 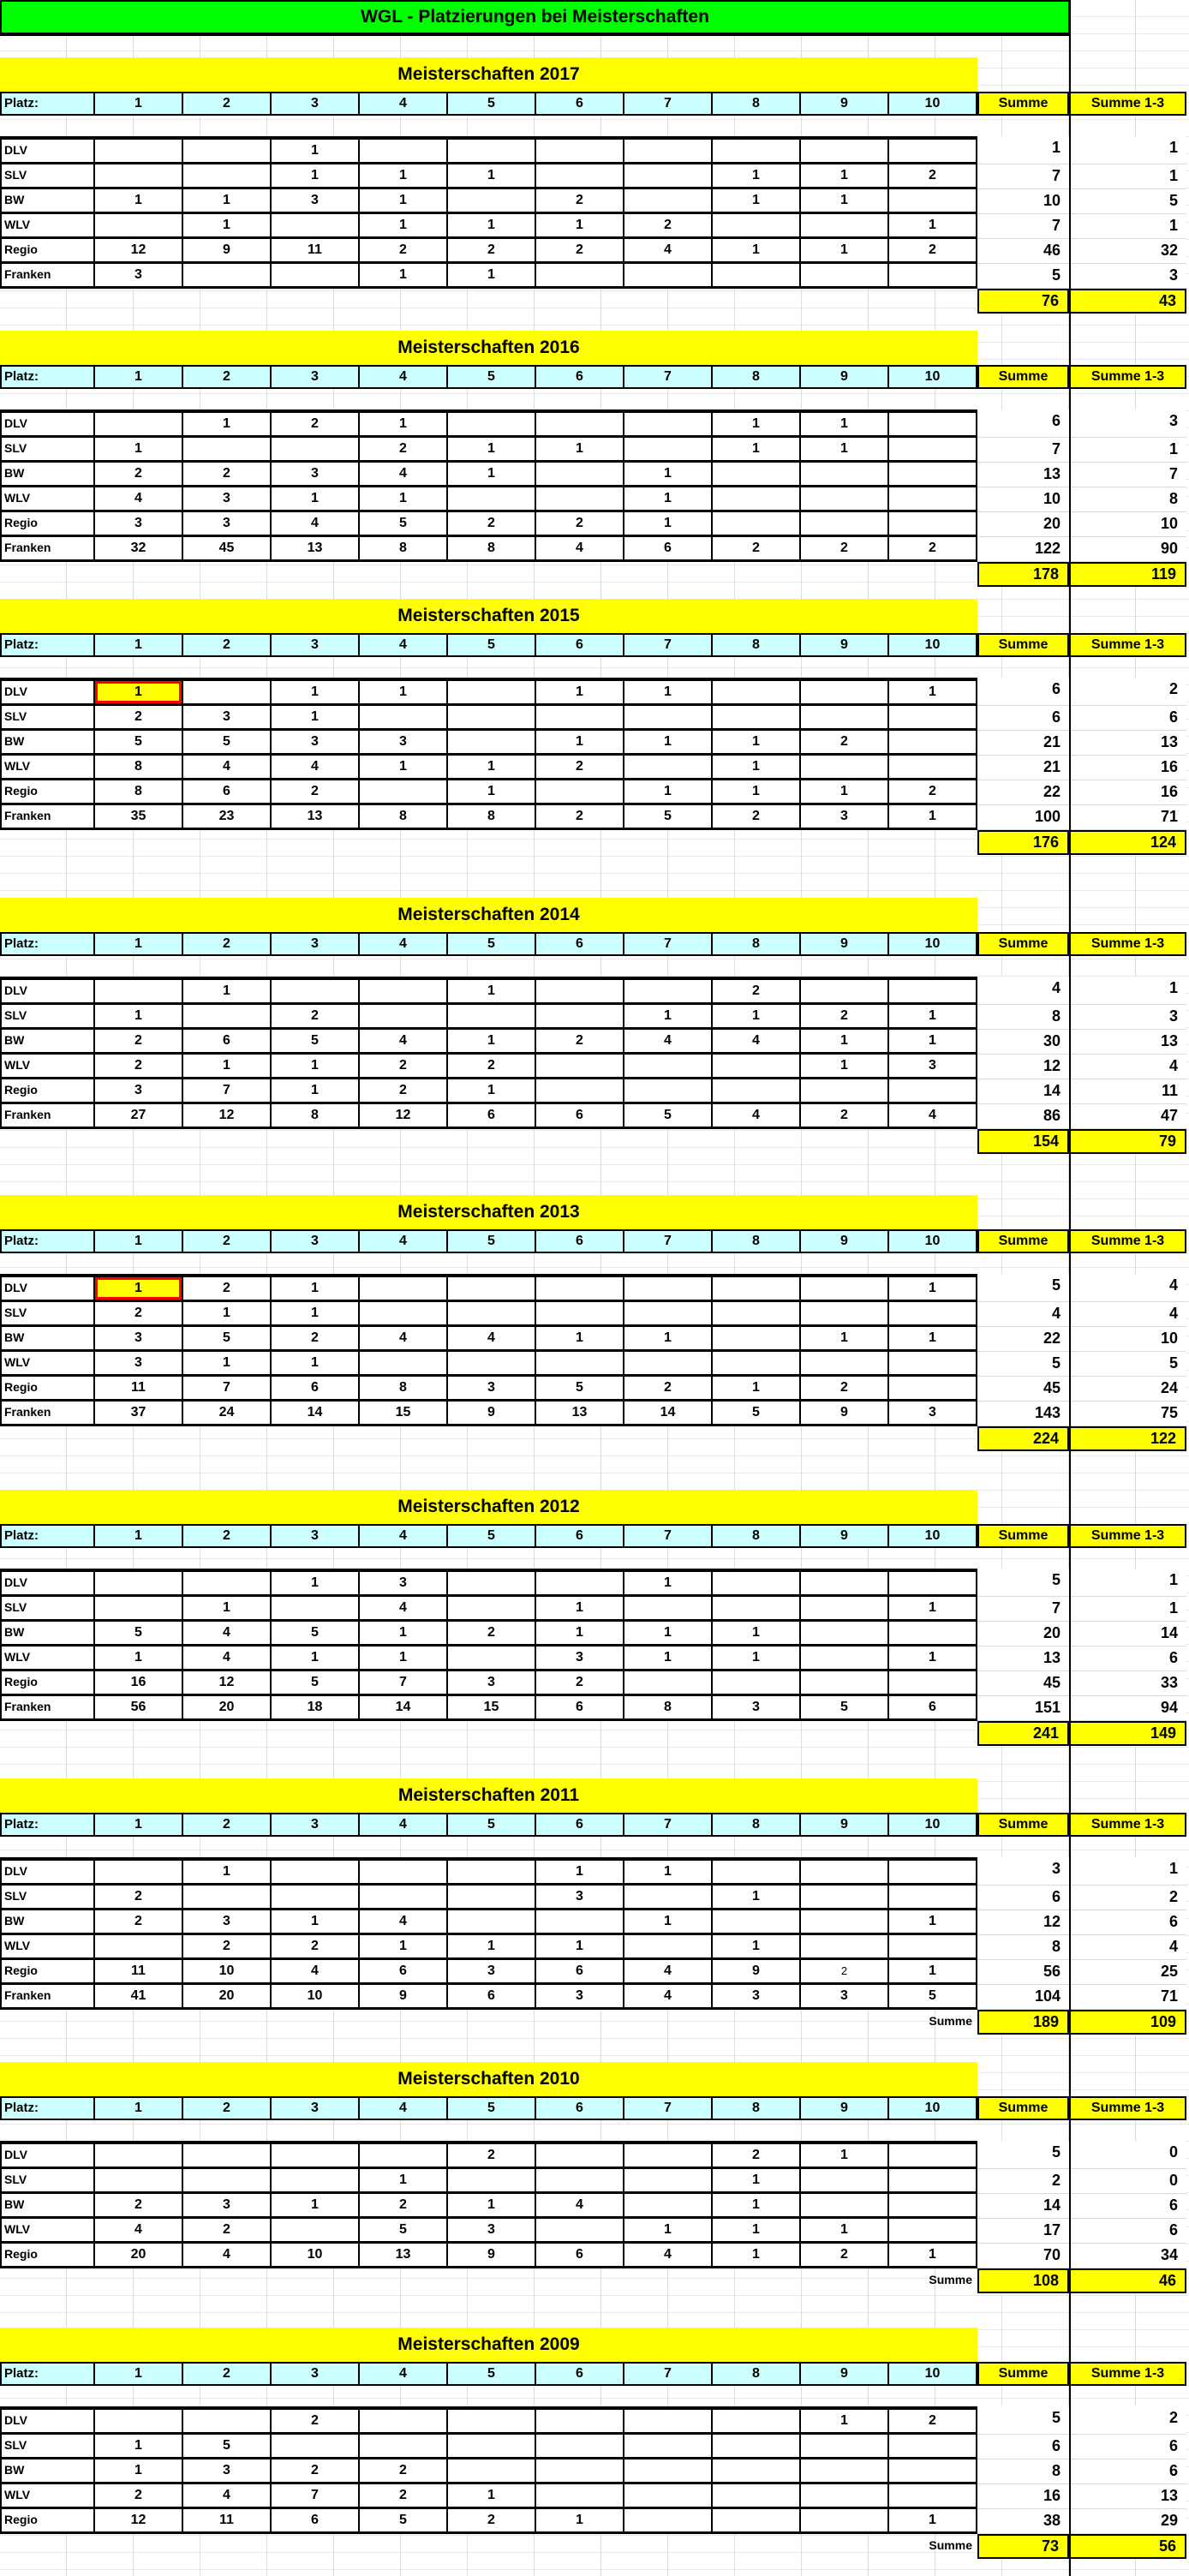 What do you see at coordinates (227, 1091) in the screenshot?
I see `place-cell: 7` at bounding box center [227, 1091].